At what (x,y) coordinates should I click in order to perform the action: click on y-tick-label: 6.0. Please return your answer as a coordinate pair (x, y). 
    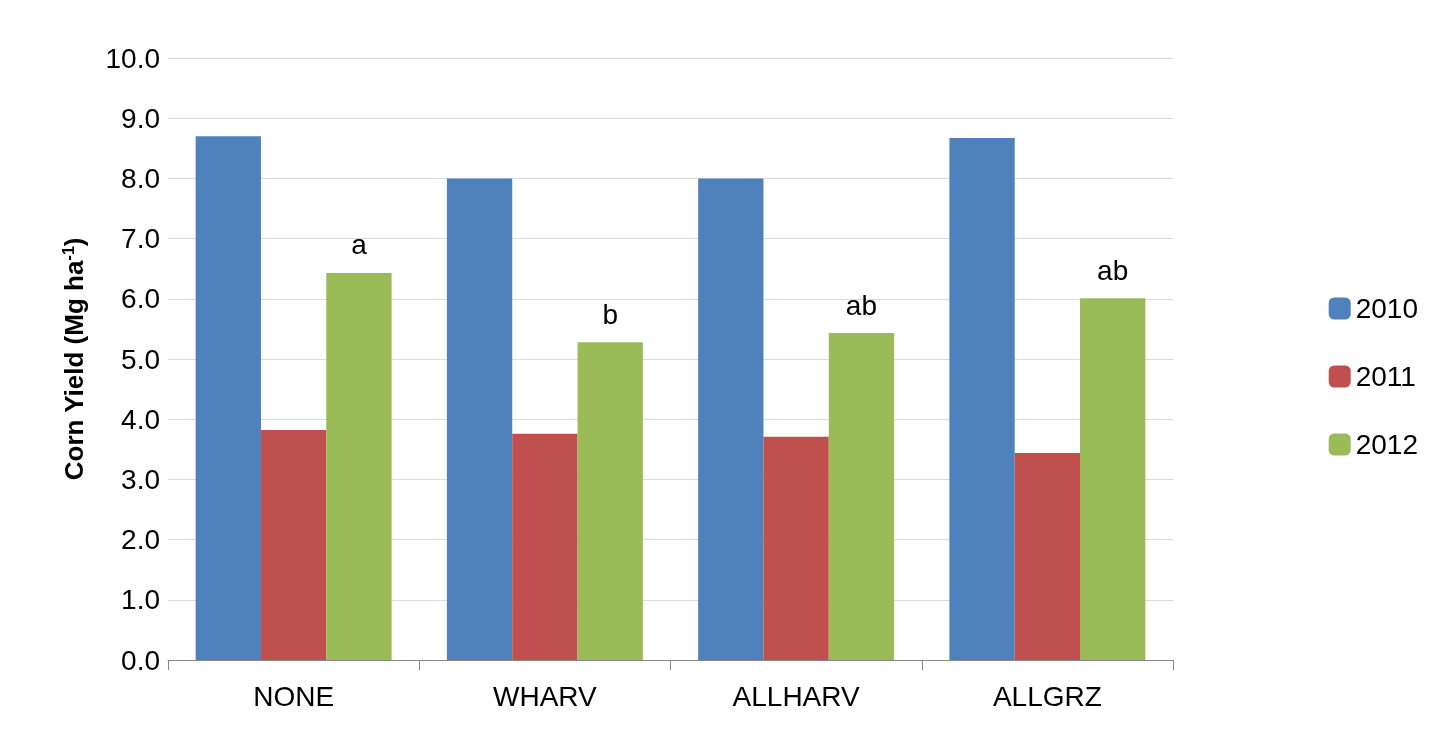
    Looking at the image, I should click on (140, 299).